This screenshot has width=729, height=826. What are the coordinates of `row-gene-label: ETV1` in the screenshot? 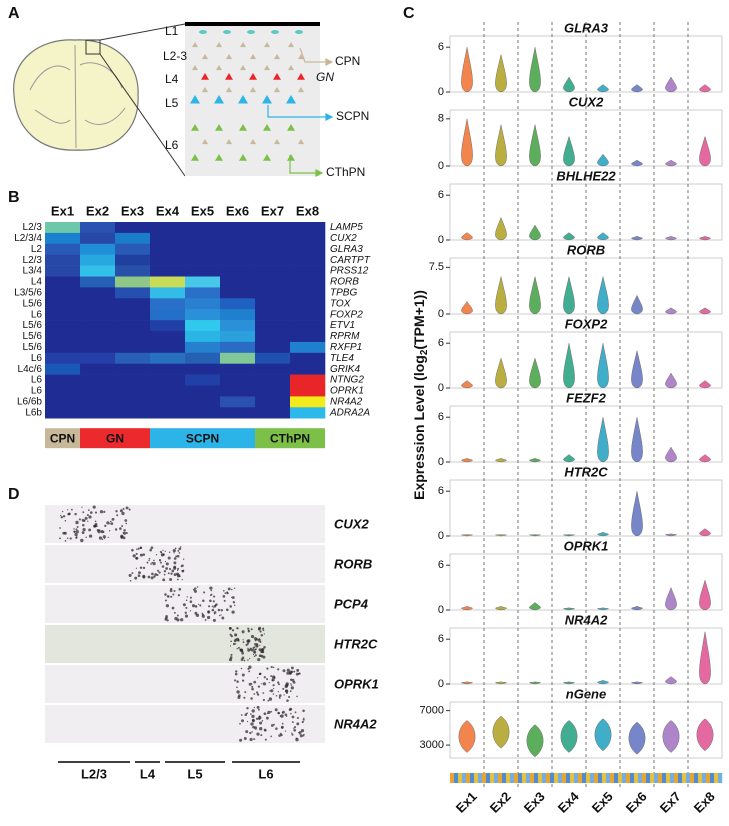 It's located at (342, 325).